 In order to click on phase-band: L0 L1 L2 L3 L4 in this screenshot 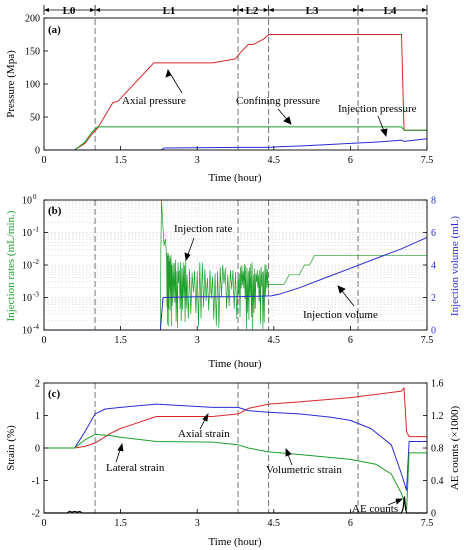, I will do `click(235, 11)`.